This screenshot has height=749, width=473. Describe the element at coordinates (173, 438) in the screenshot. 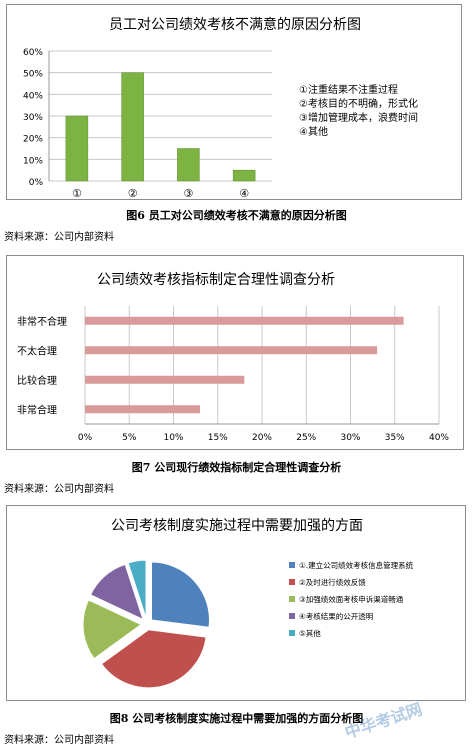

I see `chart-2-xtick-label: 10%` at that location.